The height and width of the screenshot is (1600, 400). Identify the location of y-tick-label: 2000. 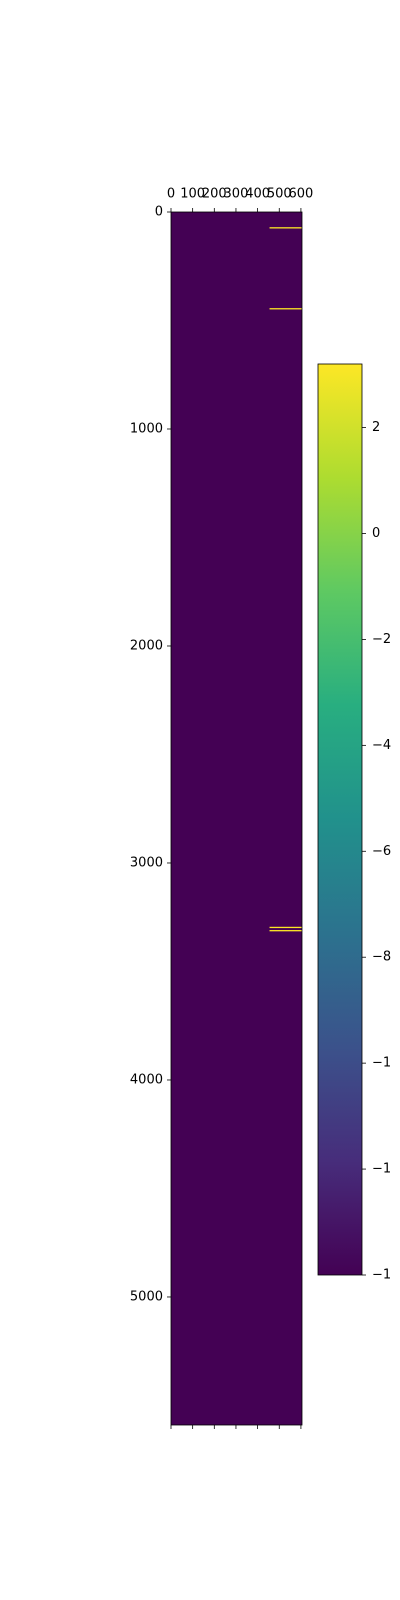
(146, 645).